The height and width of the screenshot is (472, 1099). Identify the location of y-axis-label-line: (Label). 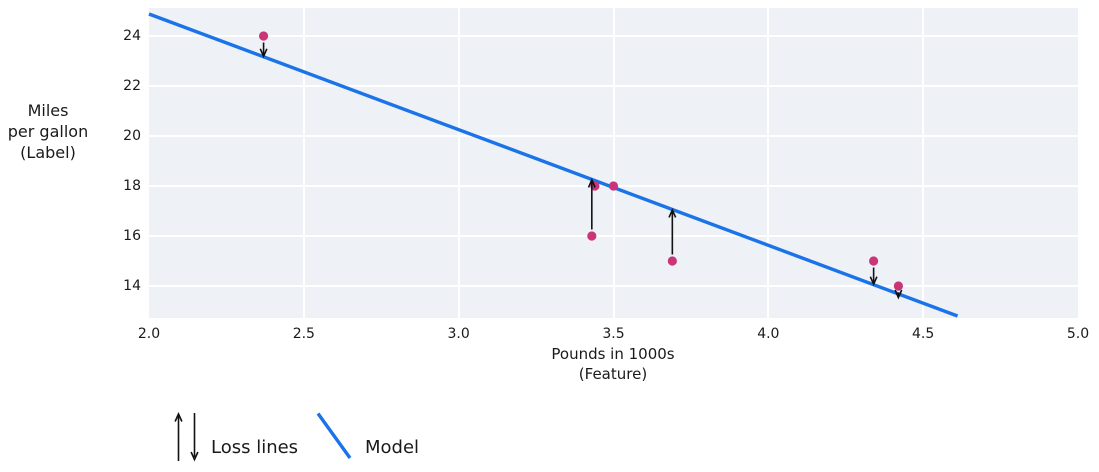
(48, 152).